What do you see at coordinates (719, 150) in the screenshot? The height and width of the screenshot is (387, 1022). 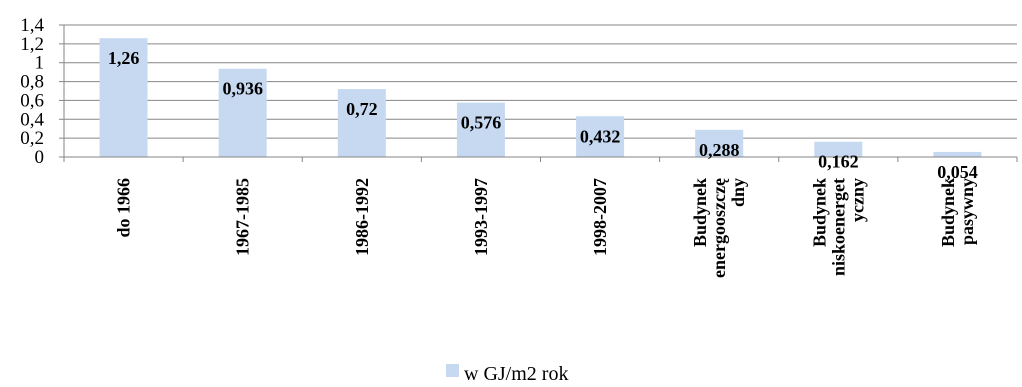 I see `data-label: 0,288` at bounding box center [719, 150].